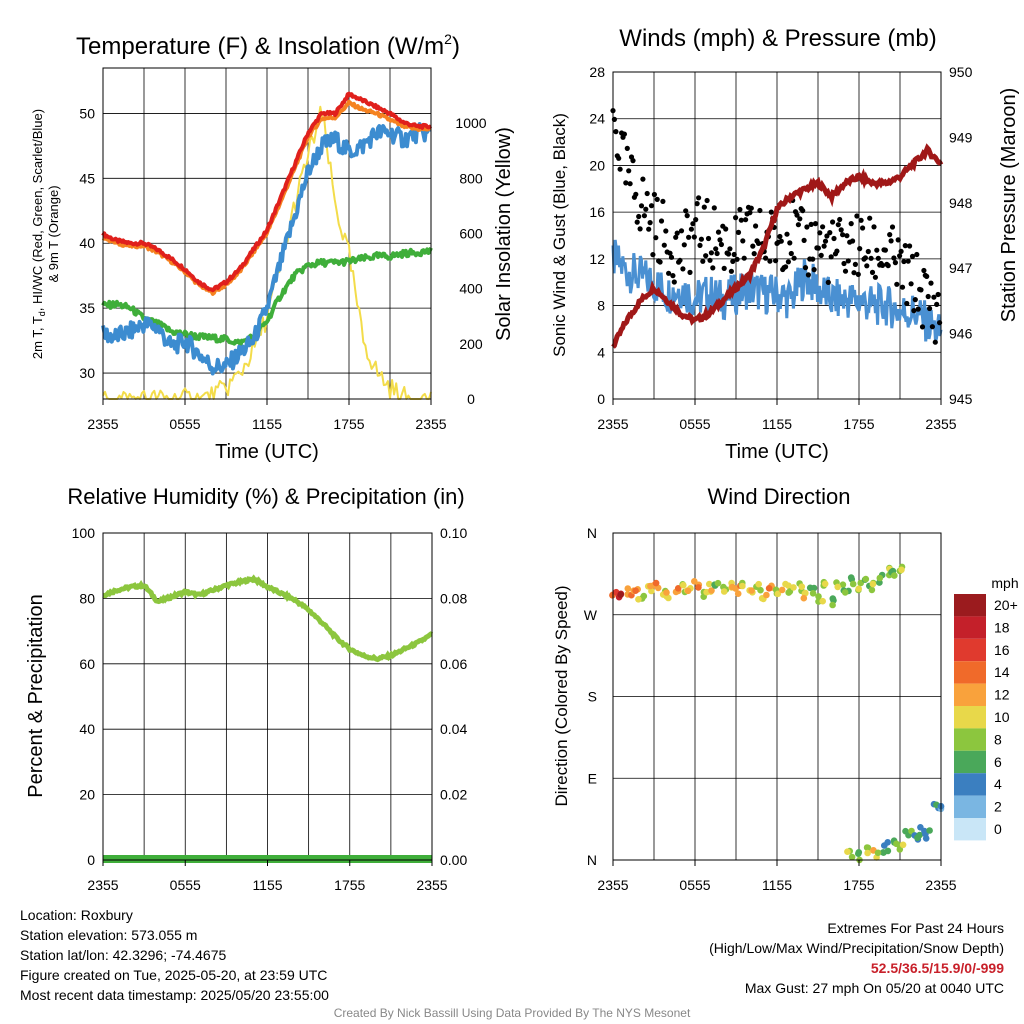 This screenshot has height=1024, width=1024. What do you see at coordinates (471, 399) in the screenshot?
I see `y-tick-label: 0` at bounding box center [471, 399].